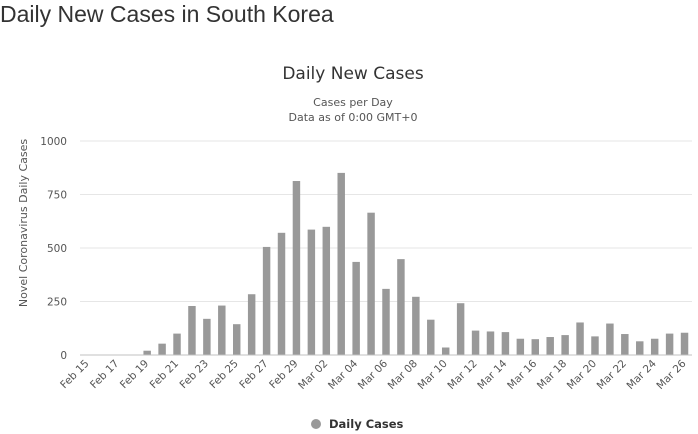 Image resolution: width=698 pixels, height=434 pixels. Describe the element at coordinates (63, 356) in the screenshot. I see `y-tick-label: 0` at that location.